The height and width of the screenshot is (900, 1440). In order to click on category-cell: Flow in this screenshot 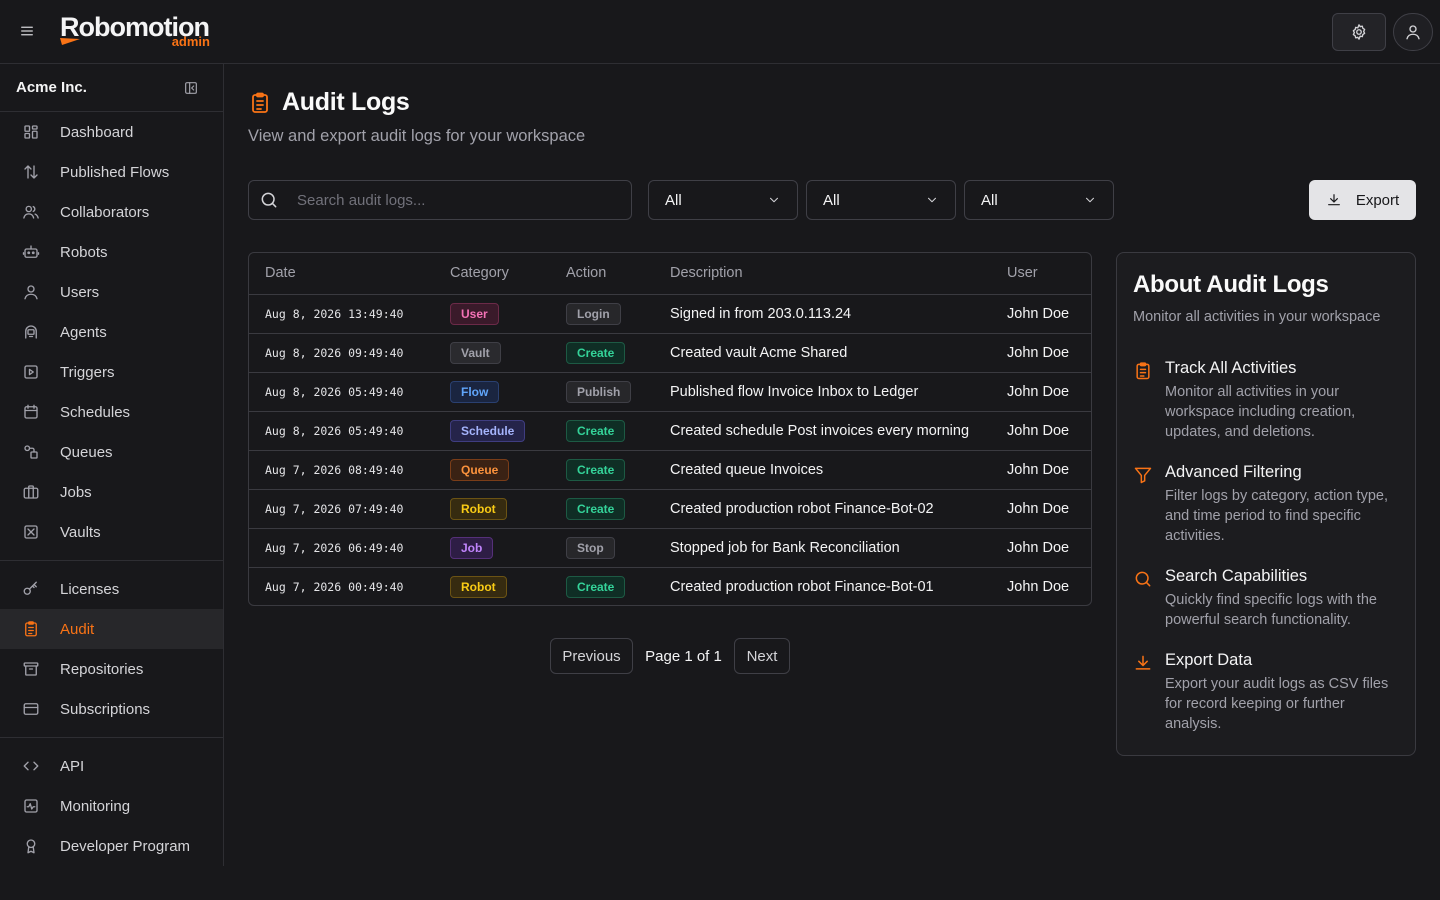, I will do `click(492, 392)`.